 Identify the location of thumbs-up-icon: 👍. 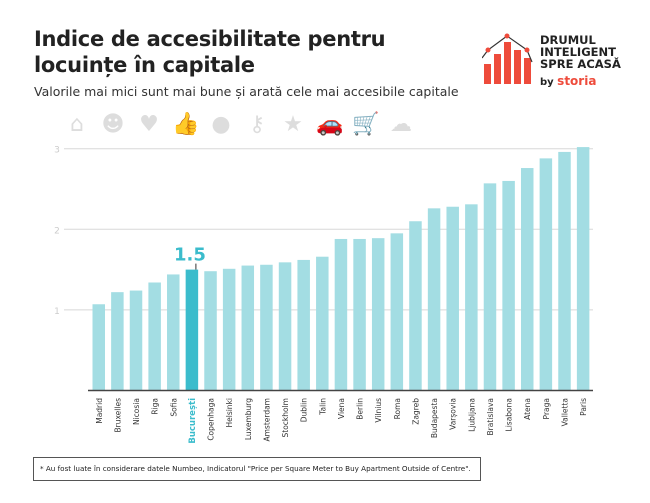
(186, 124).